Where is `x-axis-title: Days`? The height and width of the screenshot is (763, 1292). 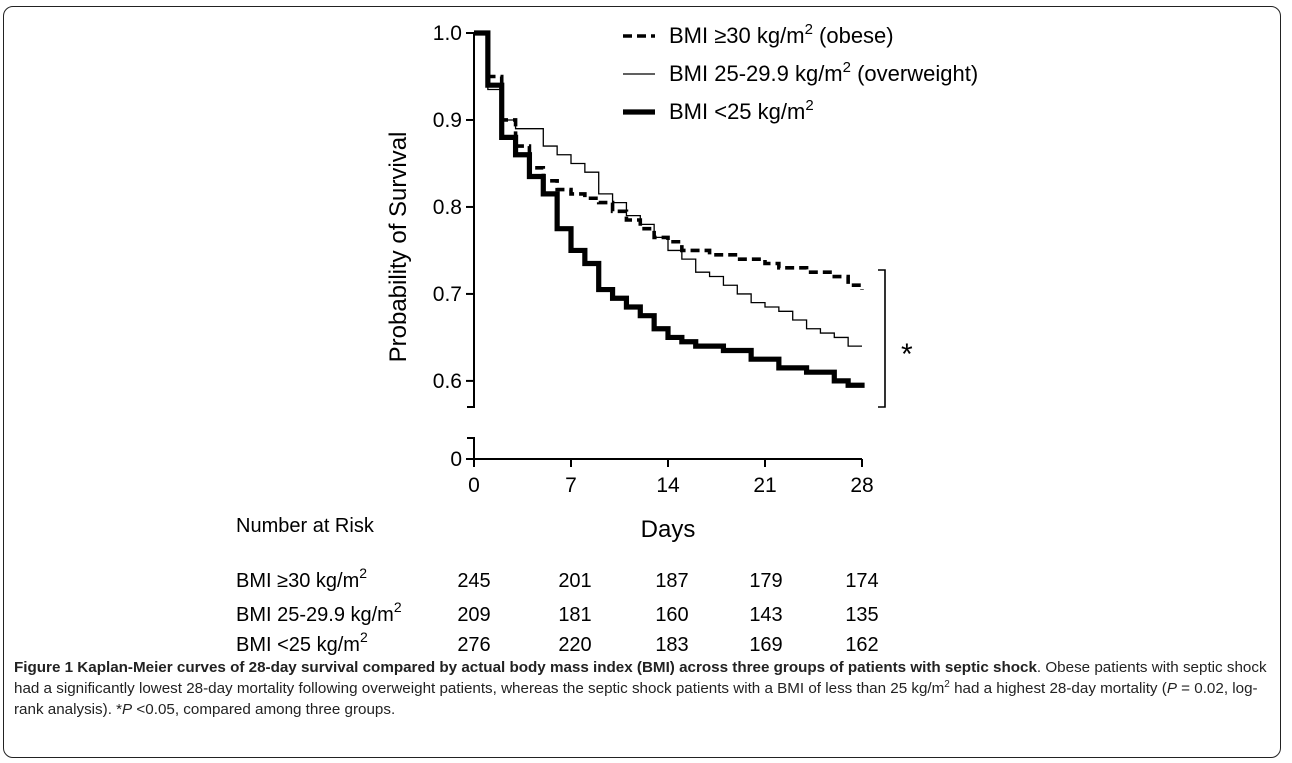
x-axis-title: Days is located at coordinates (668, 529).